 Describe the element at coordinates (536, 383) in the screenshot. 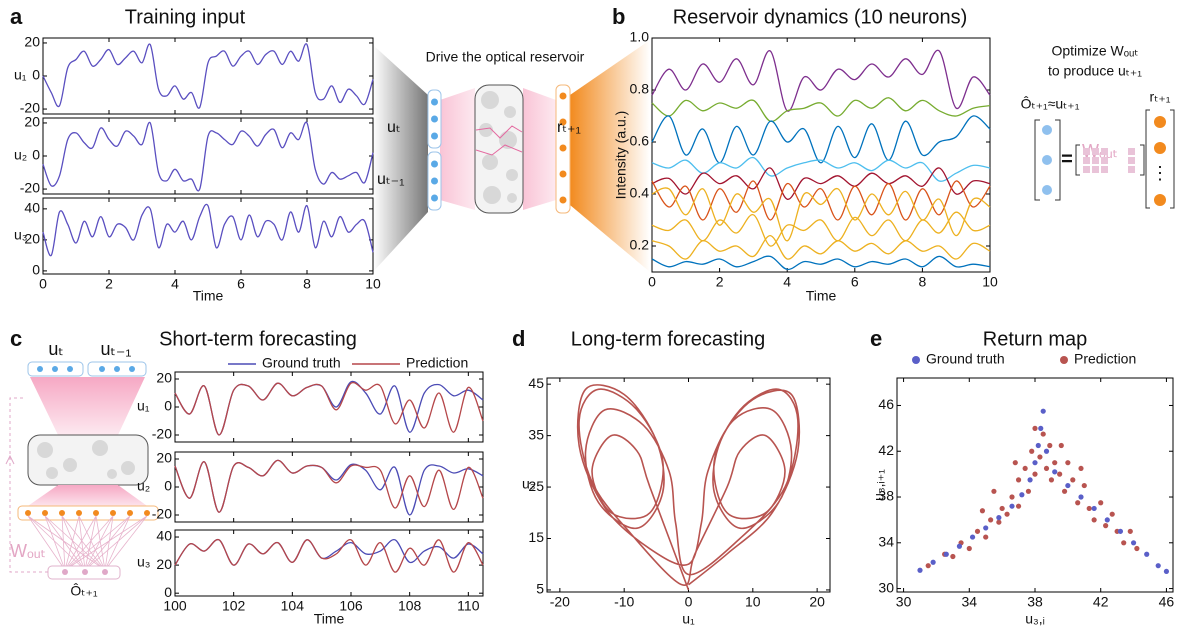

I see `y-tick-label: 45` at that location.